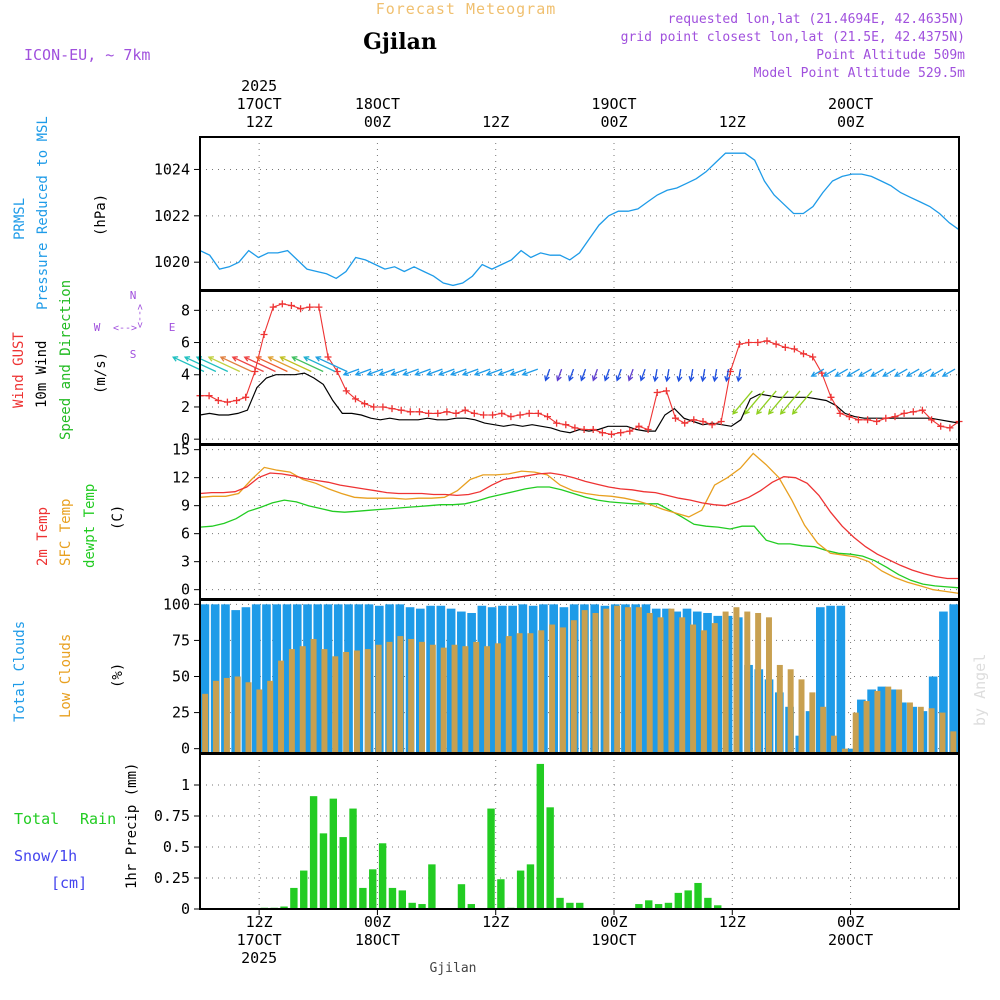  Describe the element at coordinates (45, 856) in the screenshot. I see `precip-snow-label: Snow/1h` at that location.